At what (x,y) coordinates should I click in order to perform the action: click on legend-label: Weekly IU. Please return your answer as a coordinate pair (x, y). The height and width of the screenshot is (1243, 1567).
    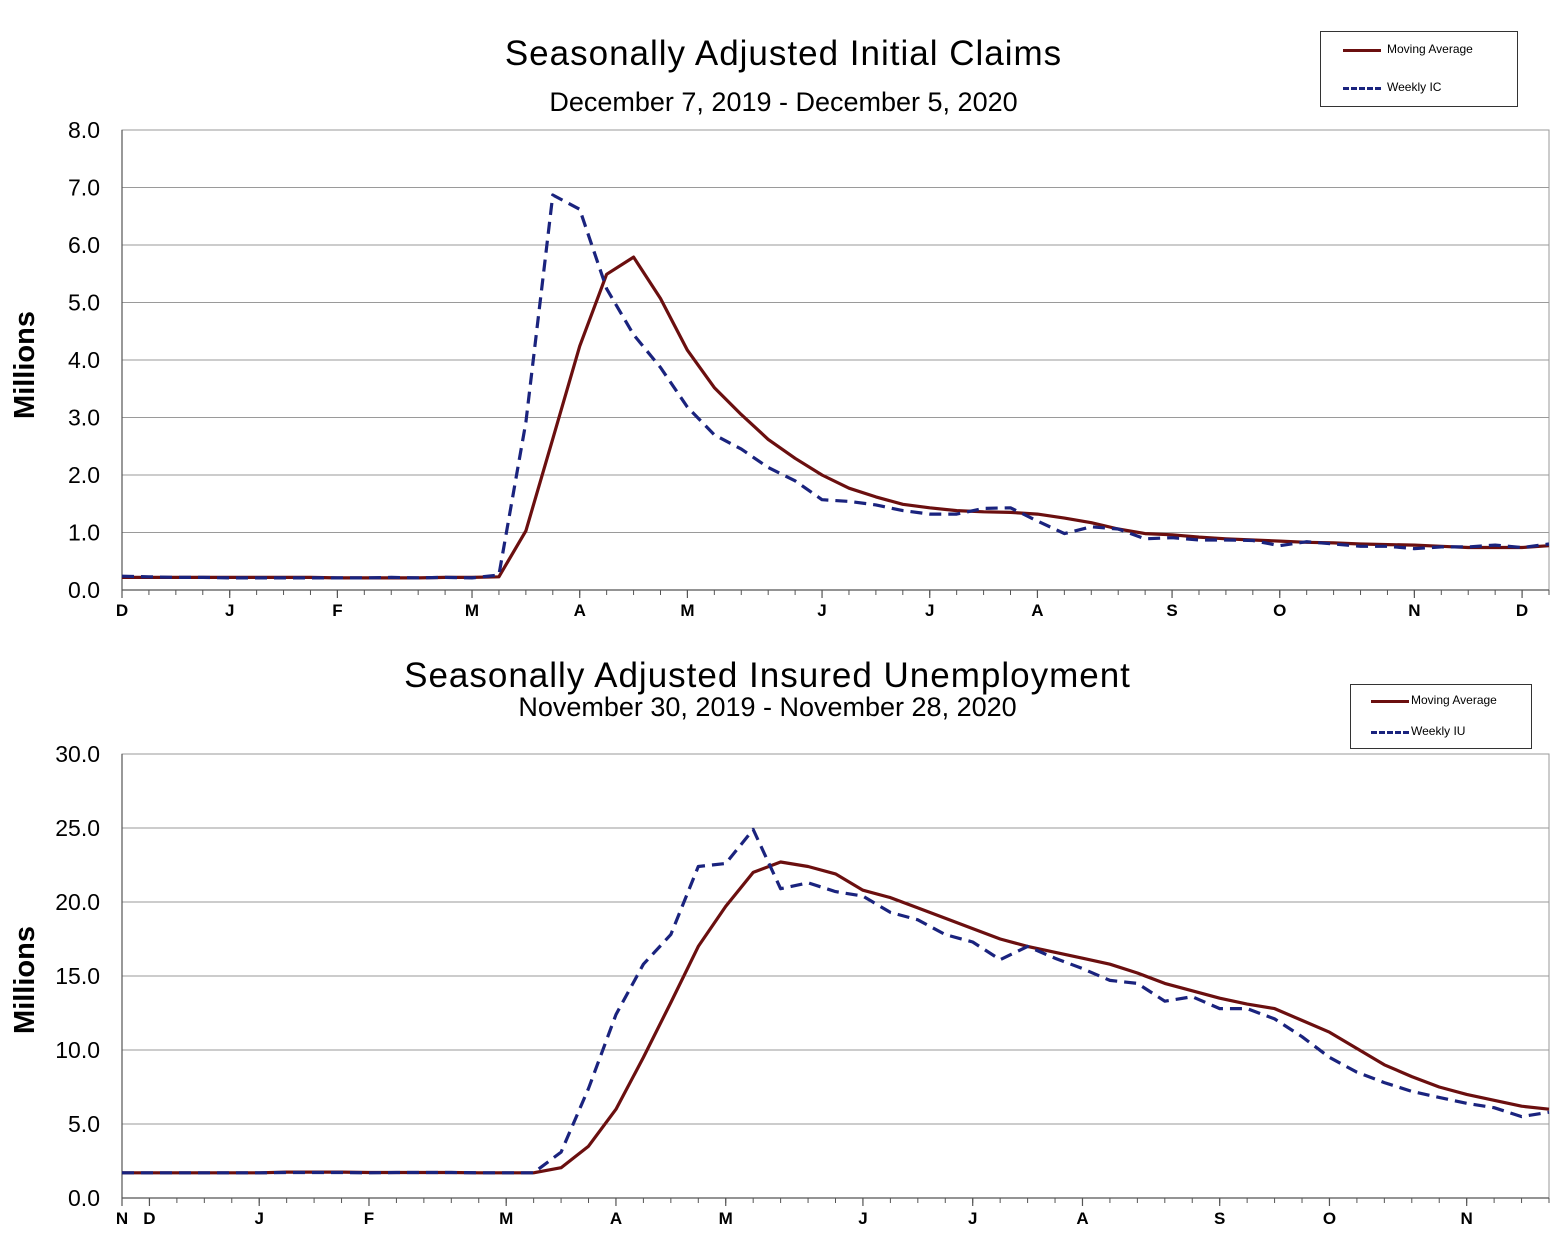
    Looking at the image, I should click on (1438, 731).